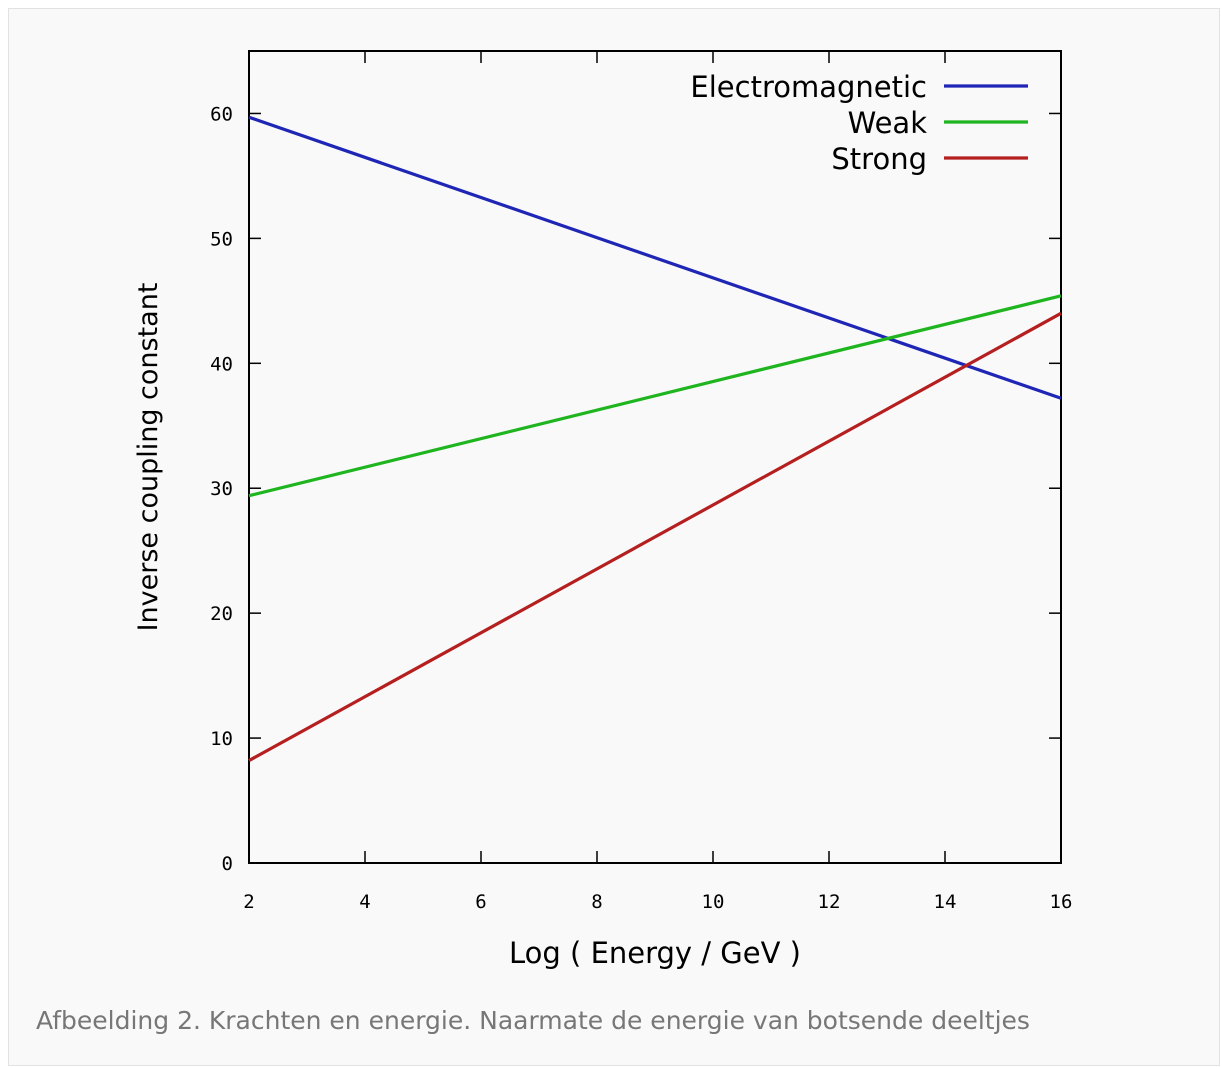  I want to click on y-tick-labels: 0 10 20 30 40 50 60, so click(221, 489).